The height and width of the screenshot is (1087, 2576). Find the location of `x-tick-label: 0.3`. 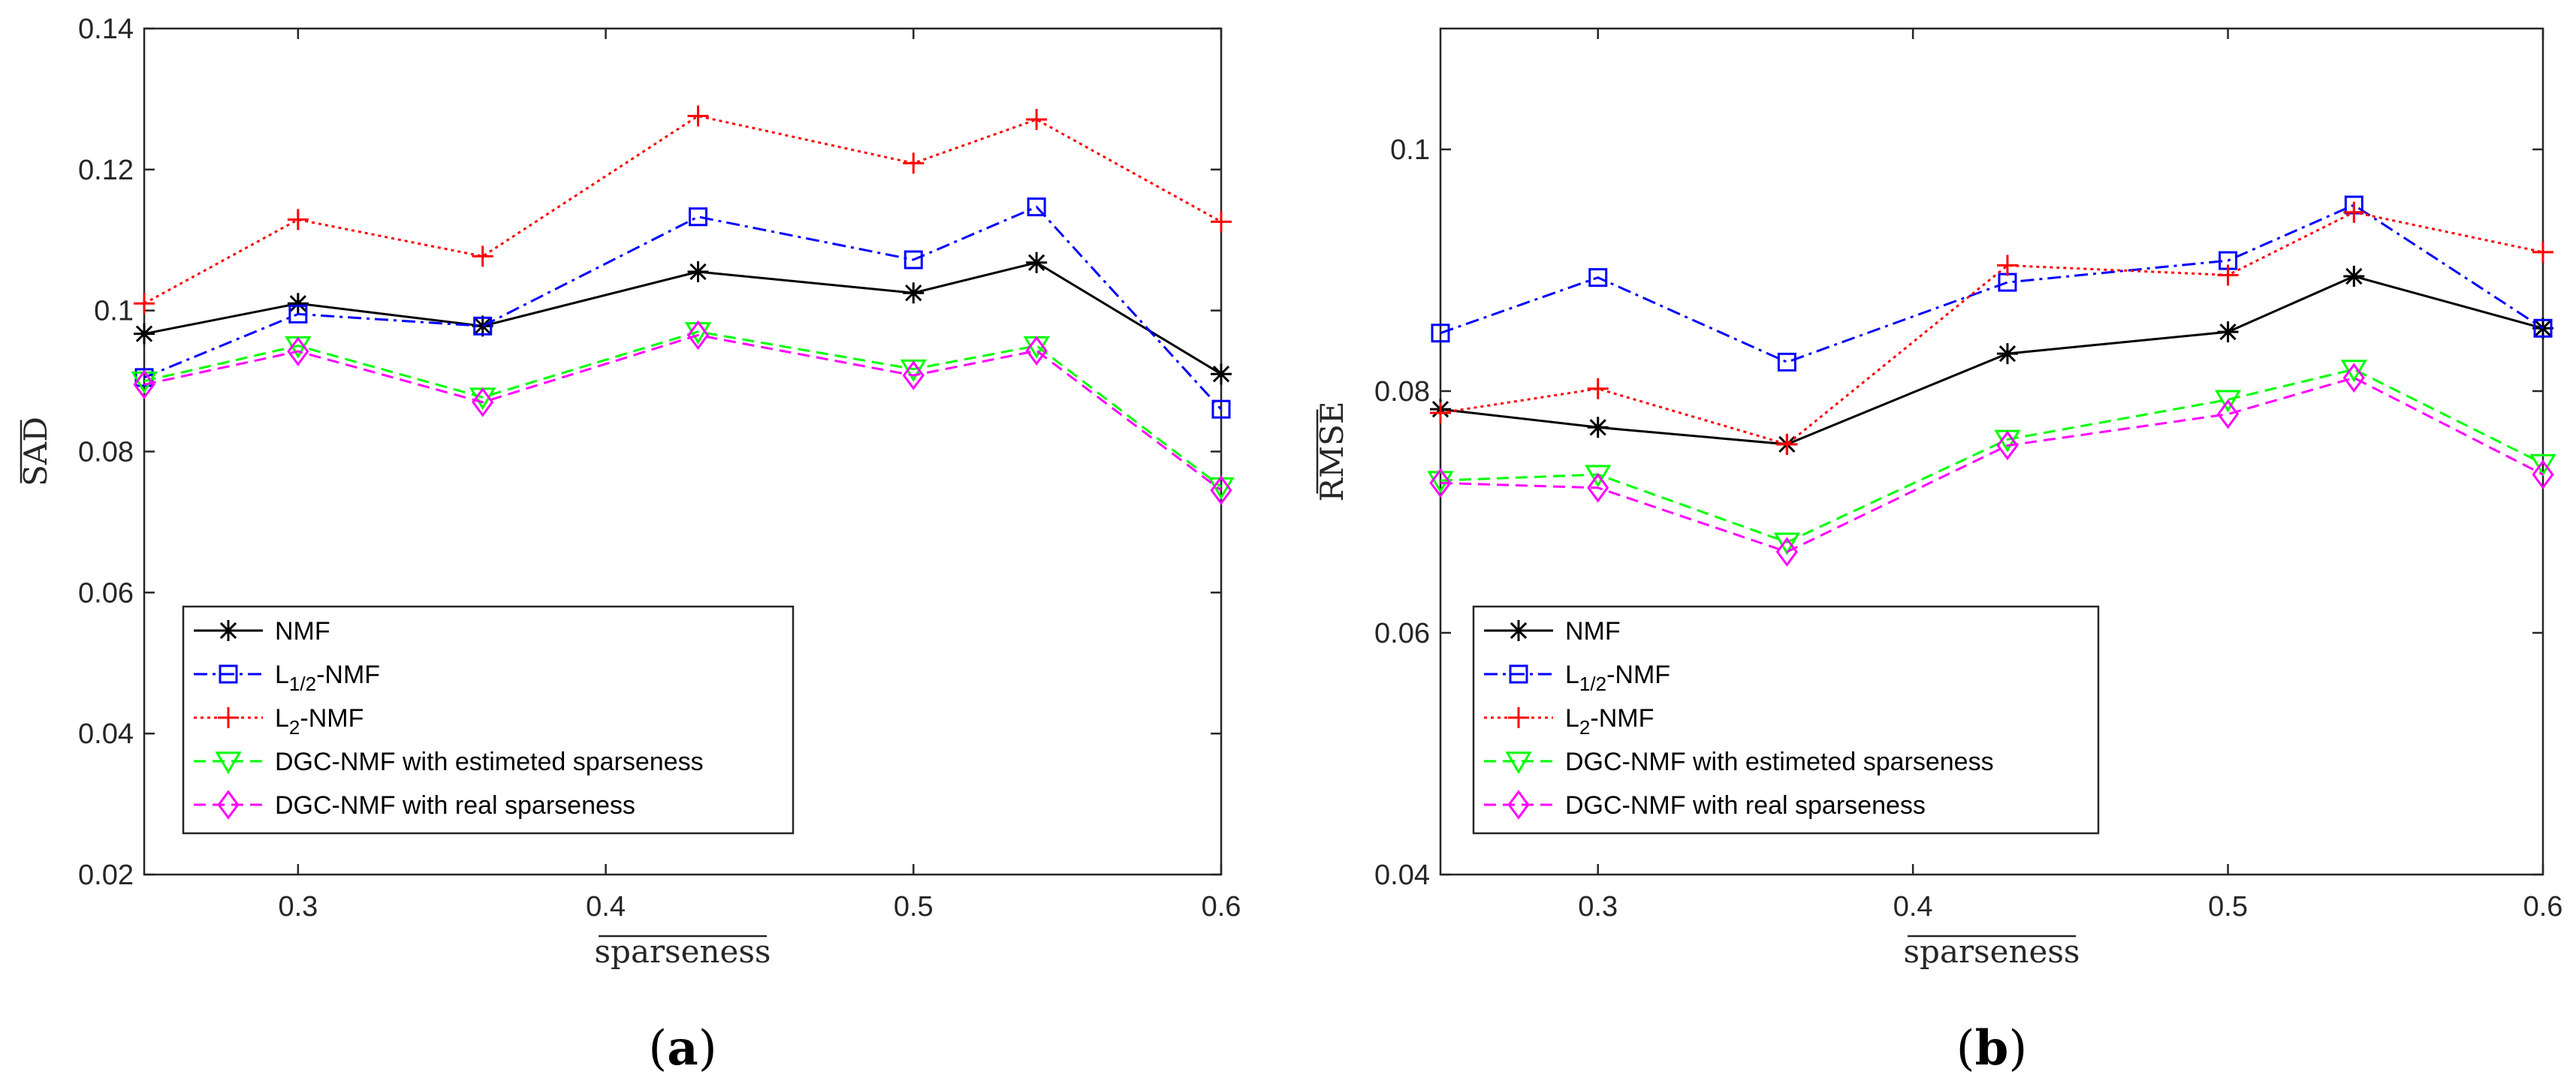

x-tick-label: 0.3 is located at coordinates (298, 907).